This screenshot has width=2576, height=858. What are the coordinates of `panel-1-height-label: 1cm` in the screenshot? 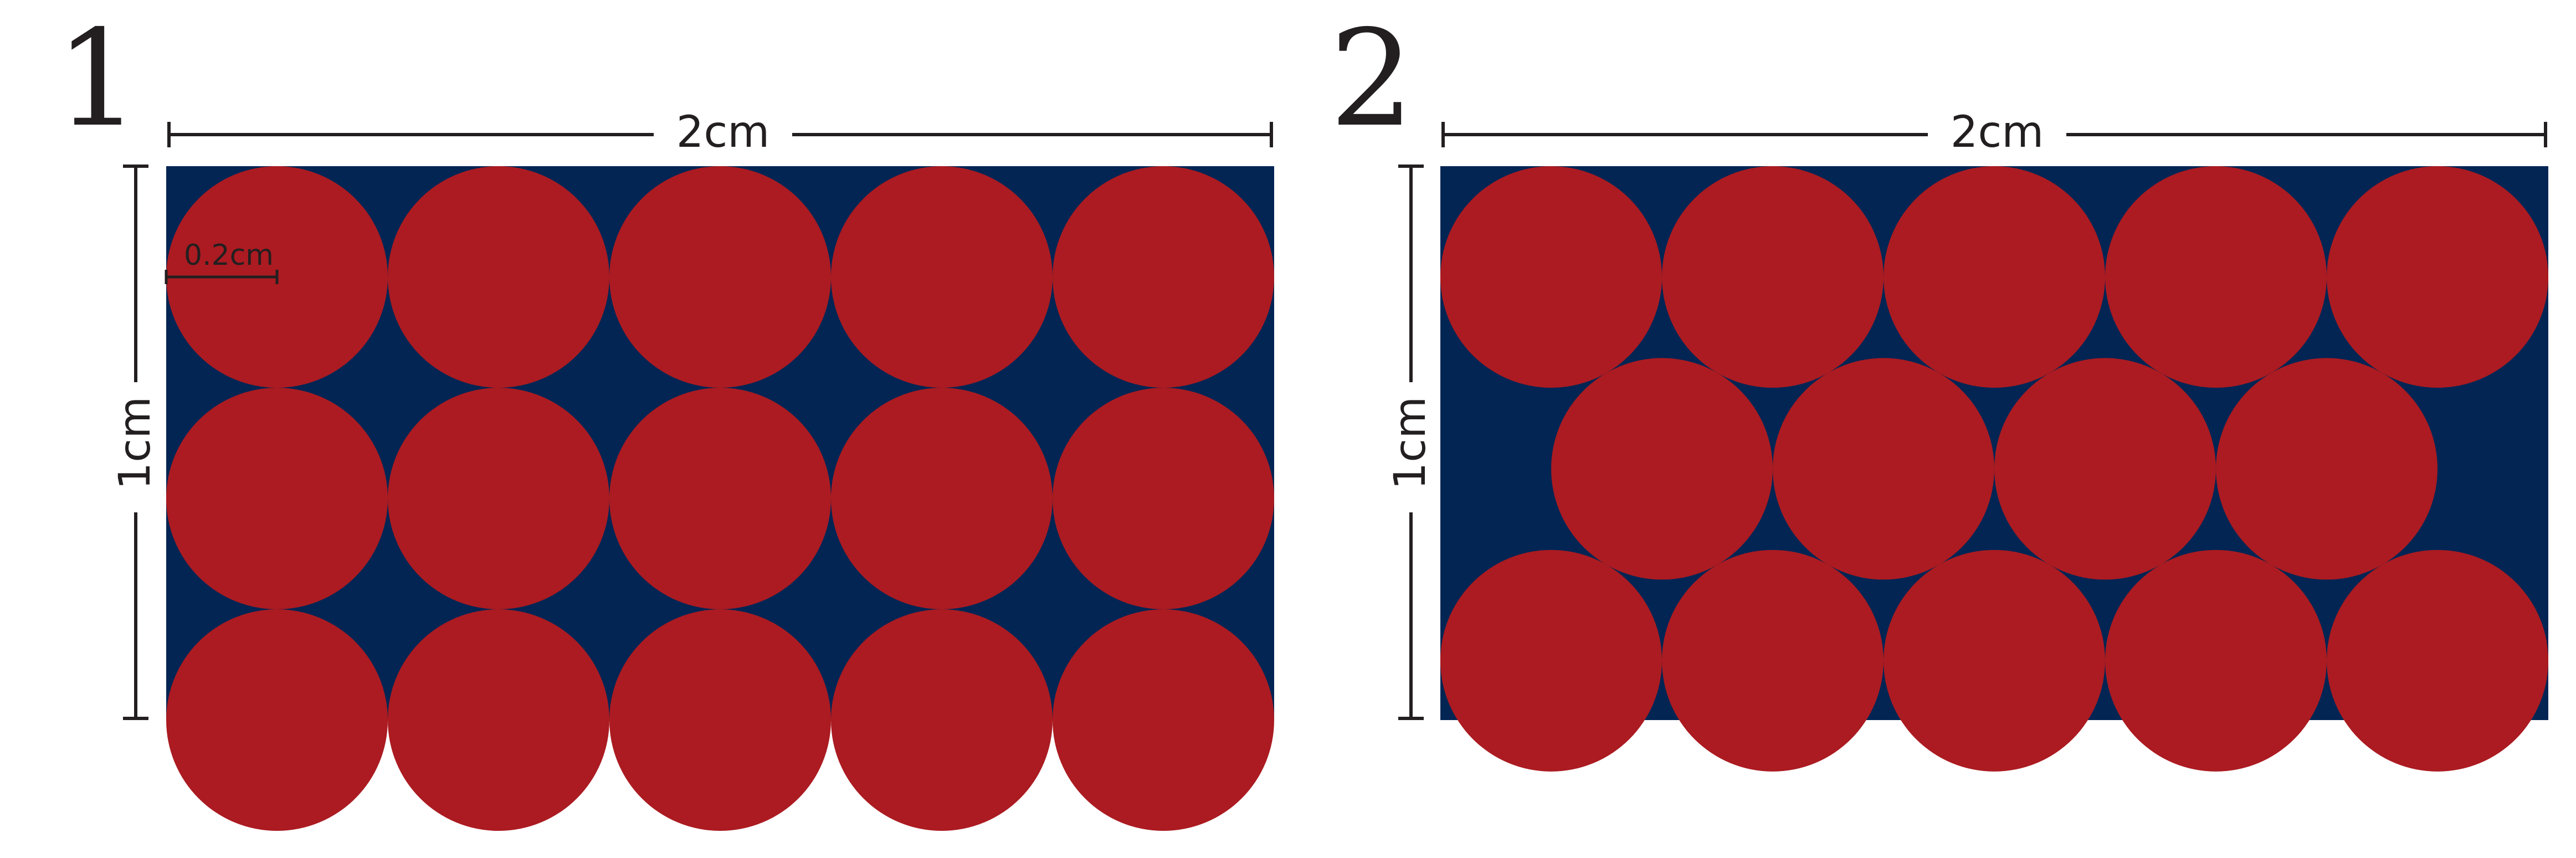 It's located at (135, 444).